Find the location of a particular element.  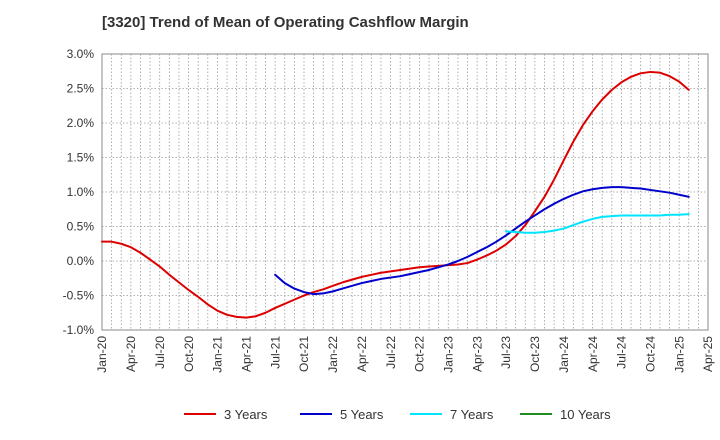

x-tick-label: Apr-21 is located at coordinates (246, 354).